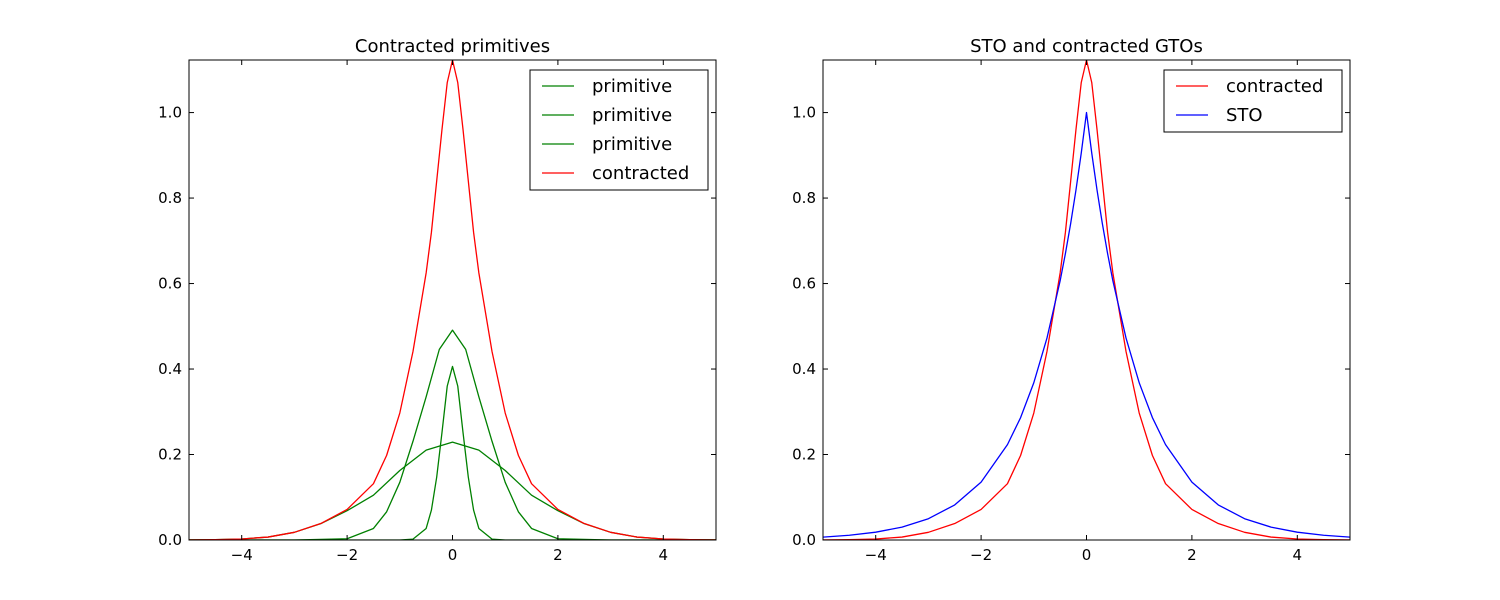  What do you see at coordinates (1244, 115) in the screenshot?
I see `legend-label: STO` at bounding box center [1244, 115].